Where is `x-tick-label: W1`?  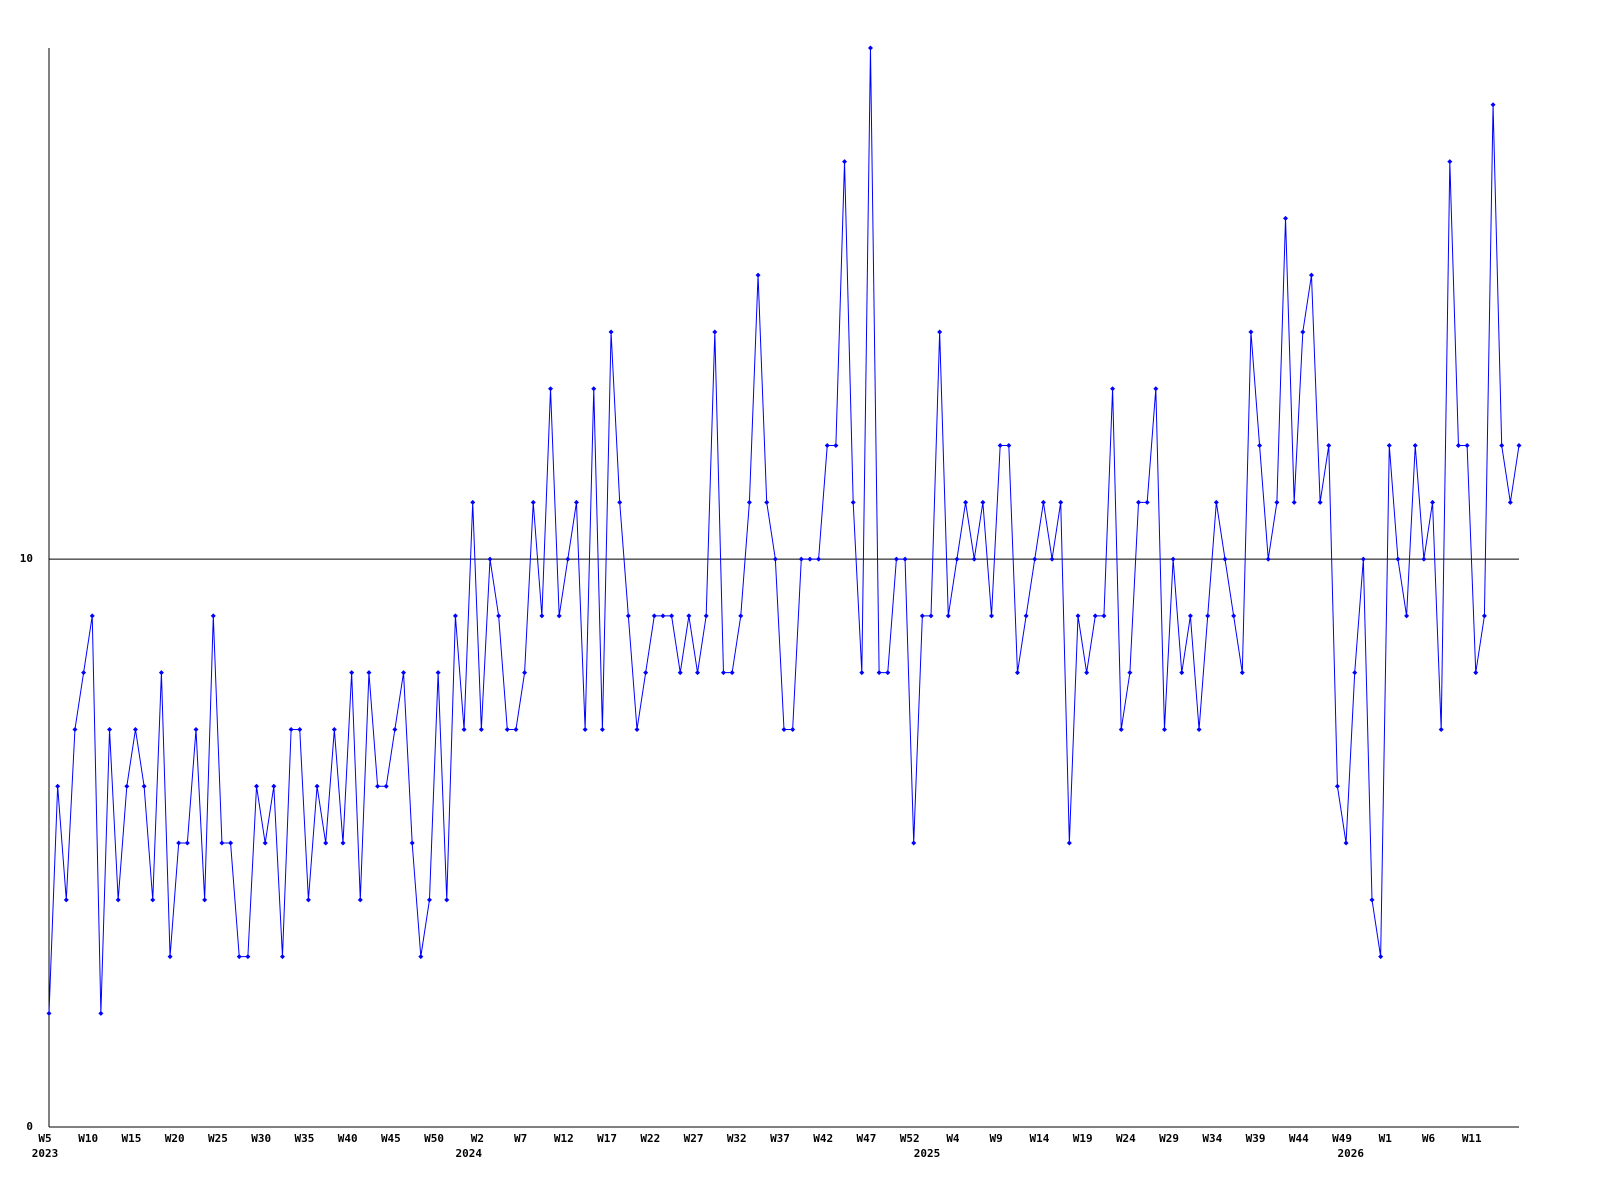
x-tick-label: W1 is located at coordinates (1386, 1138).